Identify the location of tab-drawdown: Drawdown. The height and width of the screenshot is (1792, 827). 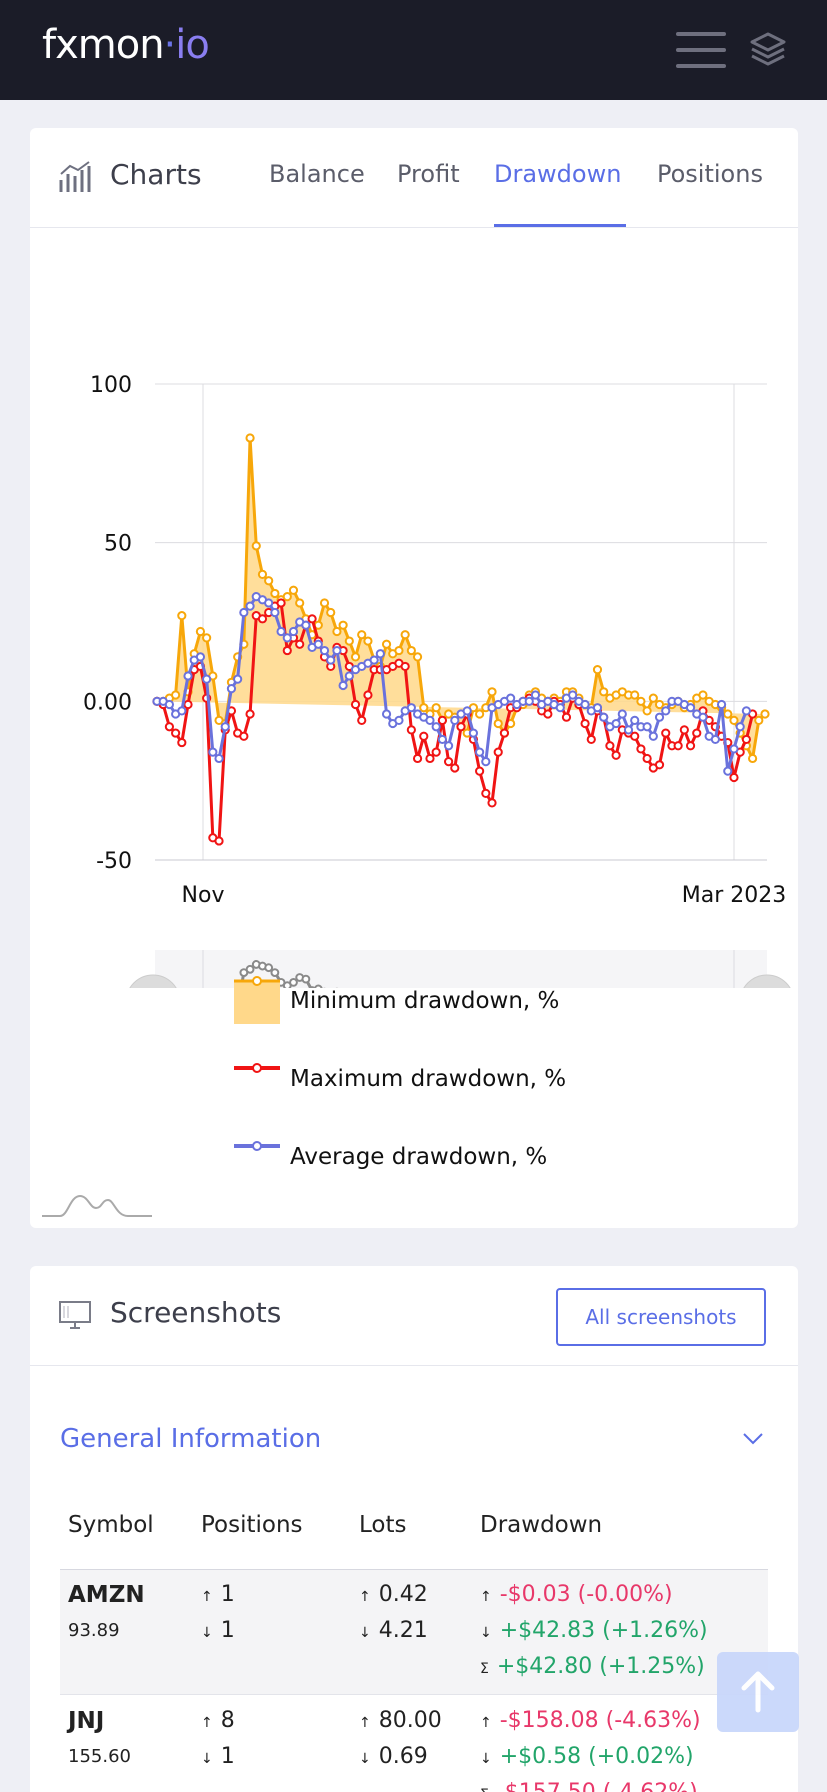
(558, 174).